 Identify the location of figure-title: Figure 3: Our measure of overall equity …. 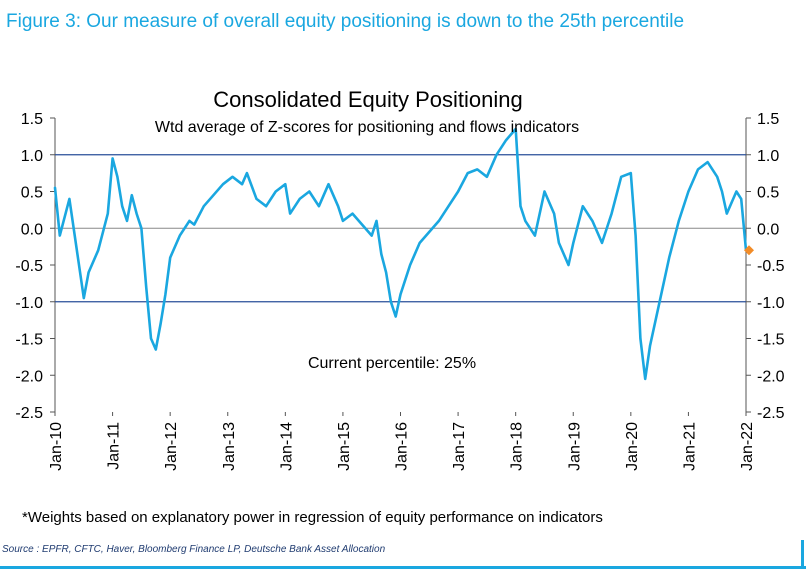
(345, 21).